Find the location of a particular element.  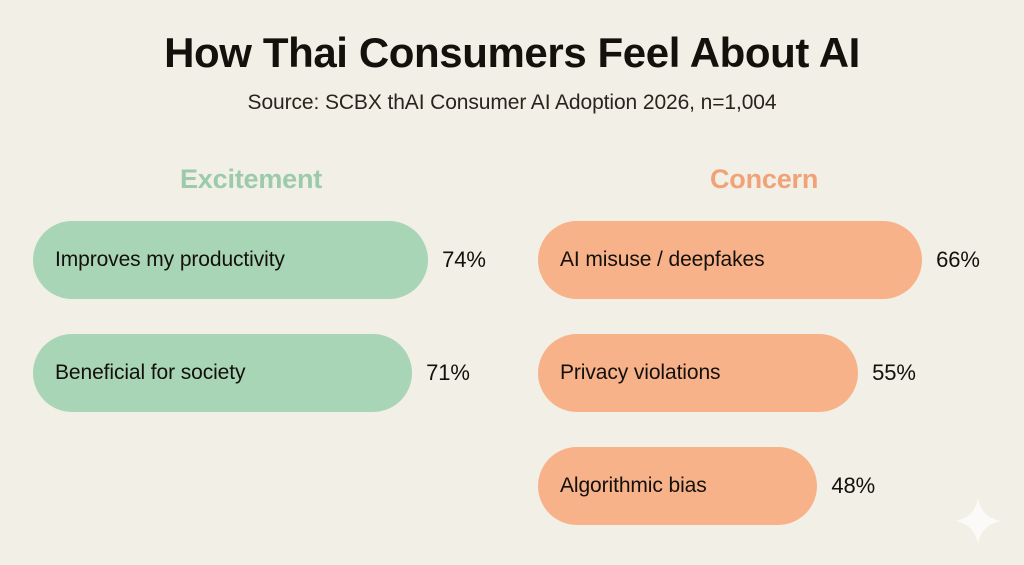

bar-value: 66% is located at coordinates (958, 259).